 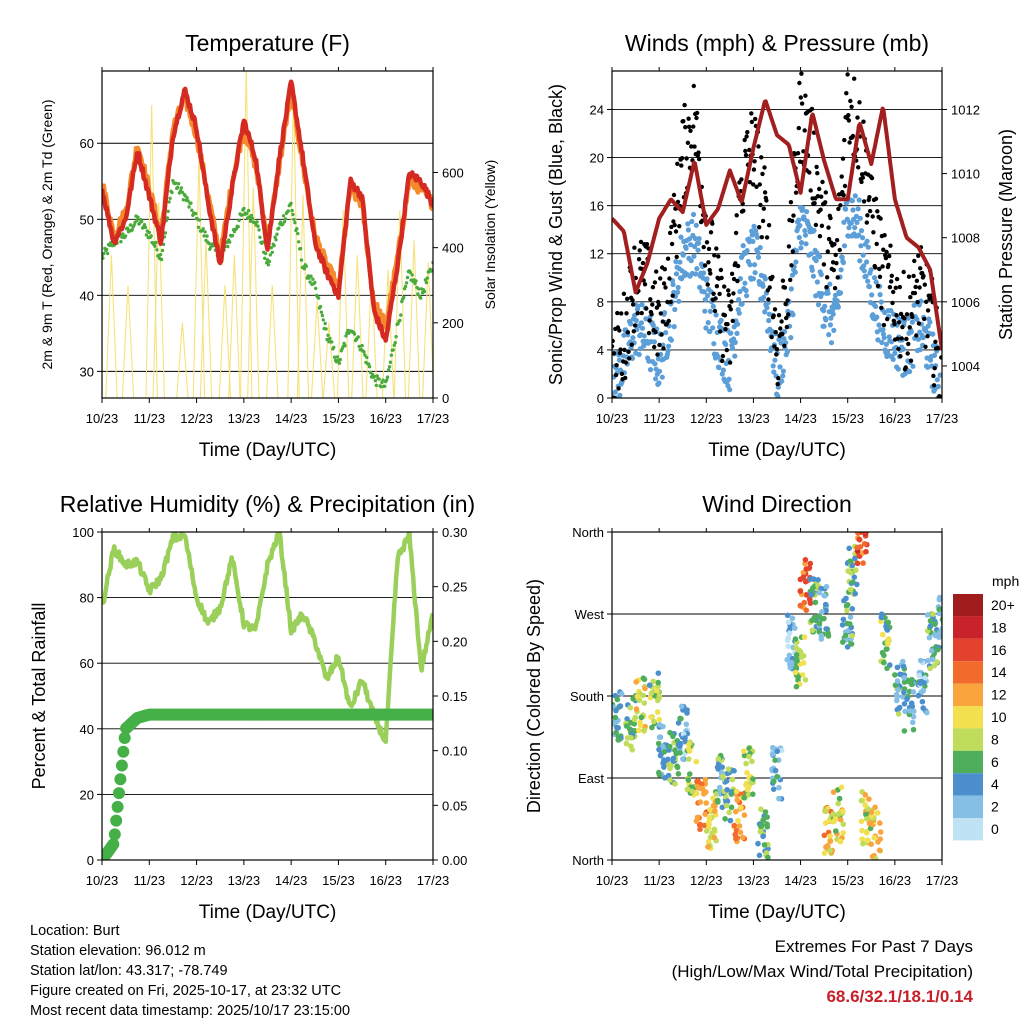 What do you see at coordinates (453, 323) in the screenshot?
I see `y2-tick-label: 200` at bounding box center [453, 323].